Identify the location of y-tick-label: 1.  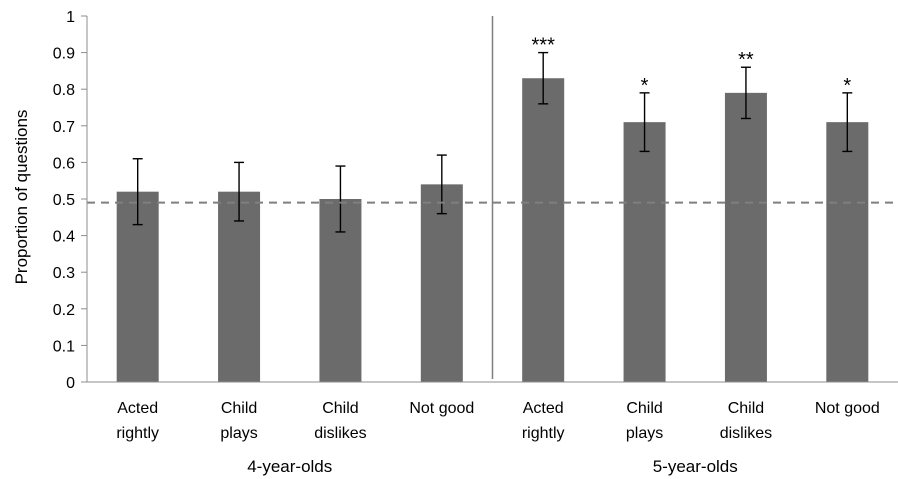
(70, 17).